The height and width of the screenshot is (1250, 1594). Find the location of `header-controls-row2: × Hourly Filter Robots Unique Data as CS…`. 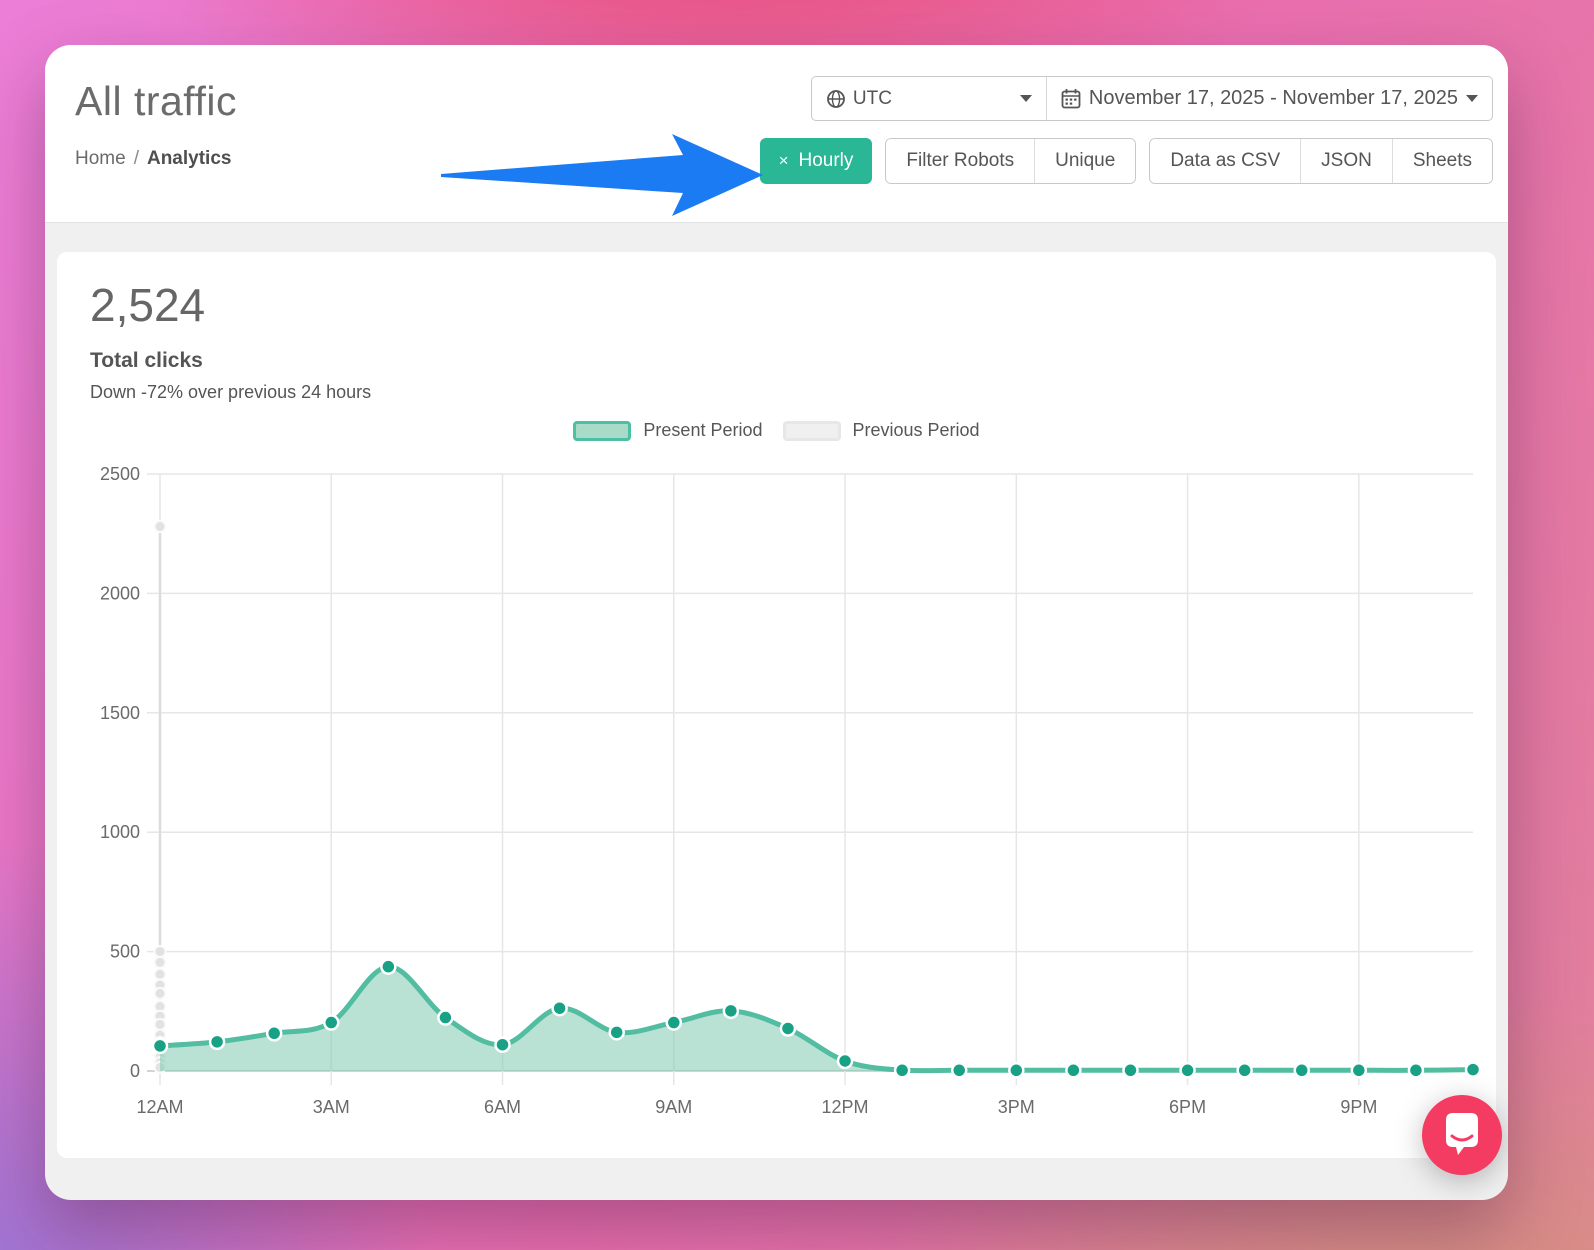

header-controls-row2: × Hourly Filter Robots Unique Data as CS… is located at coordinates (1126, 161).